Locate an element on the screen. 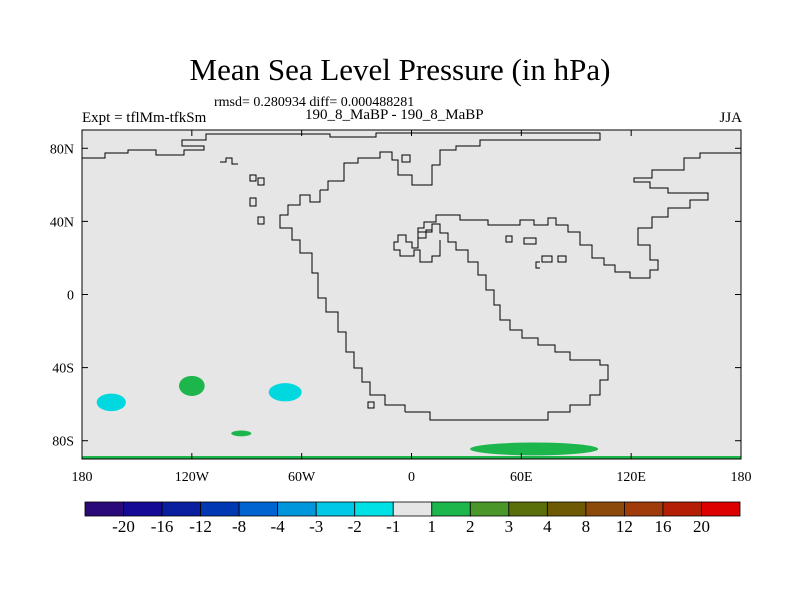 Image resolution: width=800 pixels, height=600 pixels. season-label: JJA is located at coordinates (730, 118).